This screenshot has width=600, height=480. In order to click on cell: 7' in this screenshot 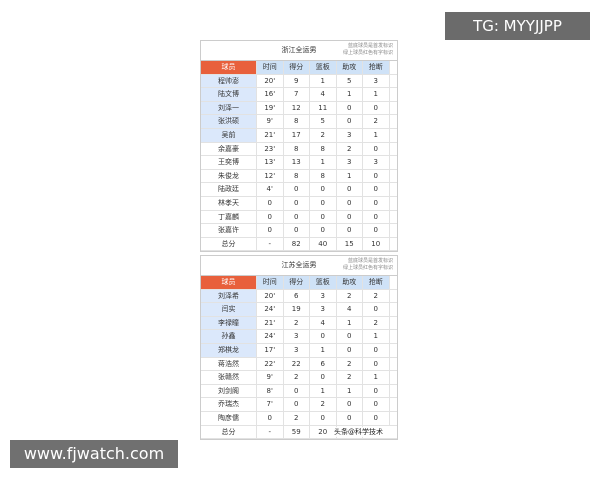, I will do `click(270, 404)`.